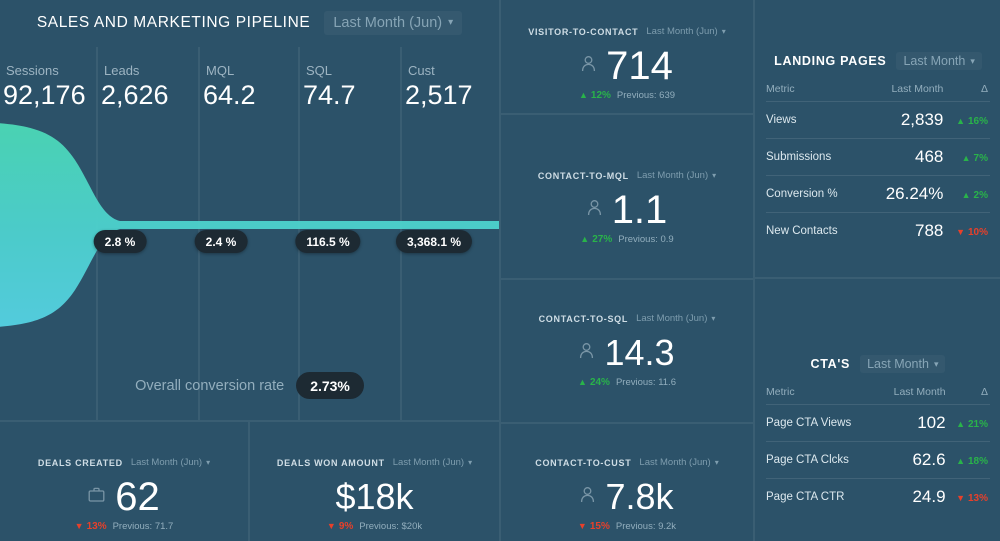 The image size is (1000, 541). I want to click on pipeline-date-range-selector: Last Month (Jun) ▾, so click(393, 23).